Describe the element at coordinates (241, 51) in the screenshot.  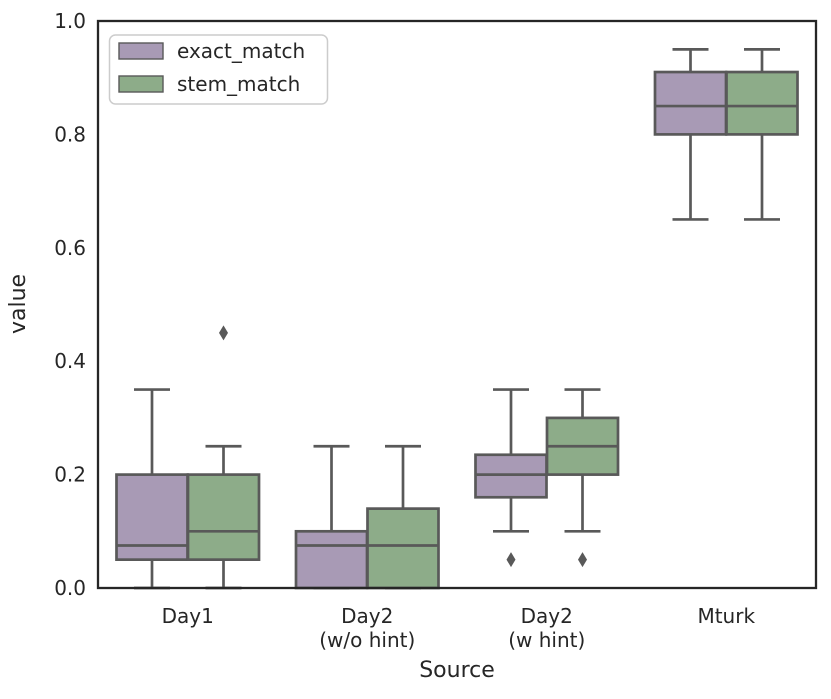
I see `legend-label-exact_match: exact_match` at that location.